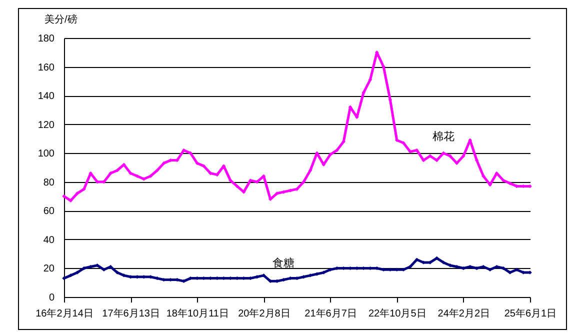 The height and width of the screenshot is (336, 577). What do you see at coordinates (49, 269) in the screenshot?
I see `y-tick-label: 20` at bounding box center [49, 269].